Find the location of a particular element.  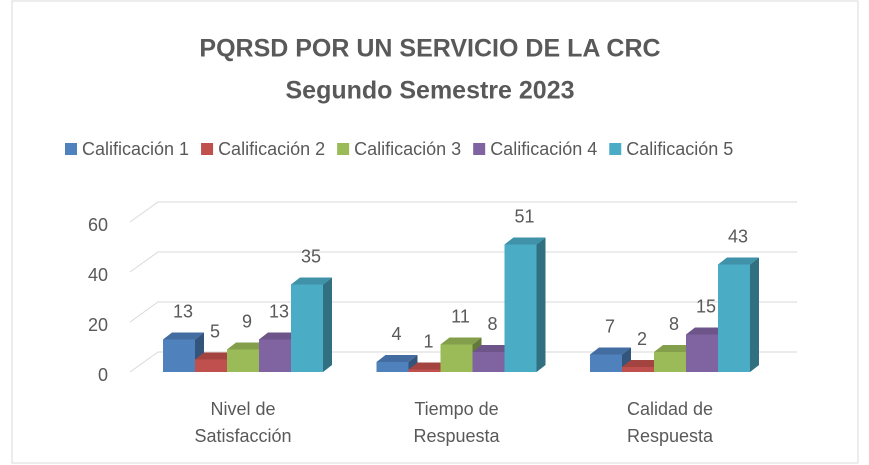

y-tick-label: 40 is located at coordinates (98, 275).